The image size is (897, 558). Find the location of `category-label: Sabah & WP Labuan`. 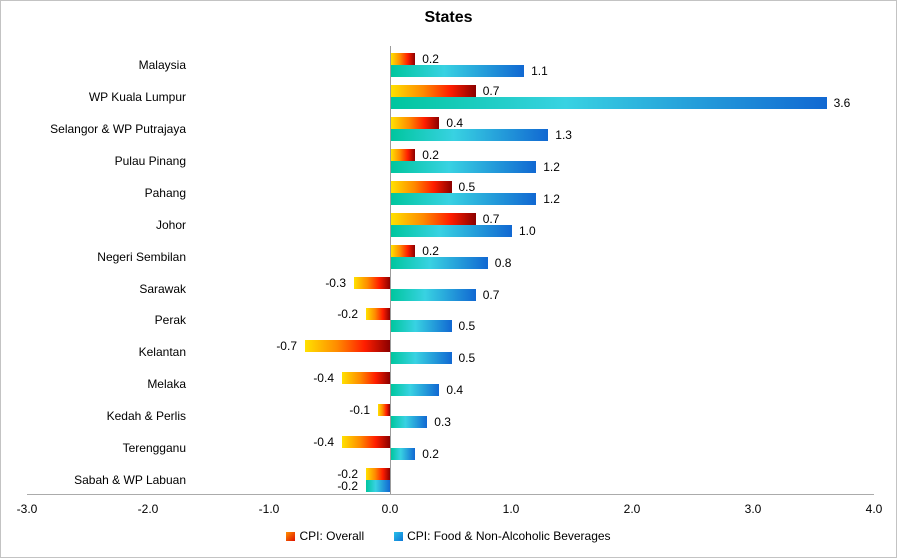

category-label: Sabah & WP Labuan is located at coordinates (130, 480).